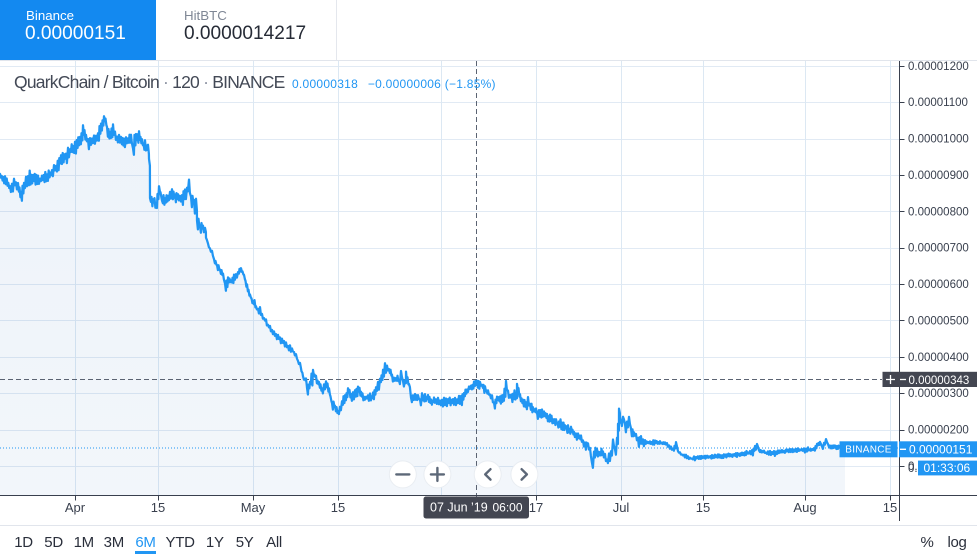  Describe the element at coordinates (868, 450) in the screenshot. I see `svg-text: BINANCE` at that location.